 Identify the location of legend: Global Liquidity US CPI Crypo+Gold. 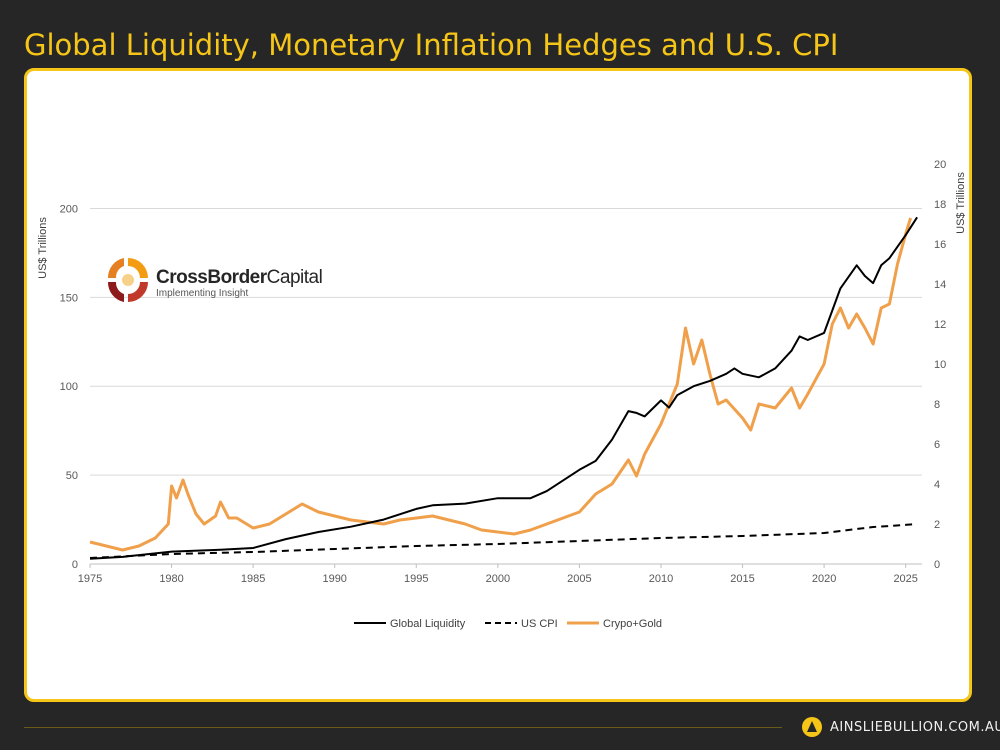
(508, 624).